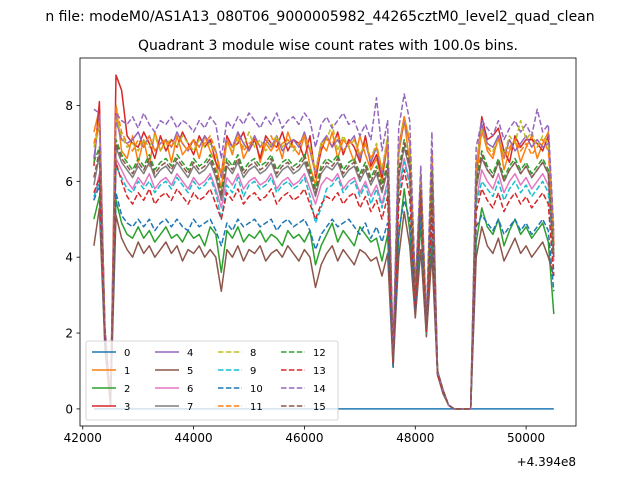  I want to click on x-tick-label: 42000, so click(83, 438).